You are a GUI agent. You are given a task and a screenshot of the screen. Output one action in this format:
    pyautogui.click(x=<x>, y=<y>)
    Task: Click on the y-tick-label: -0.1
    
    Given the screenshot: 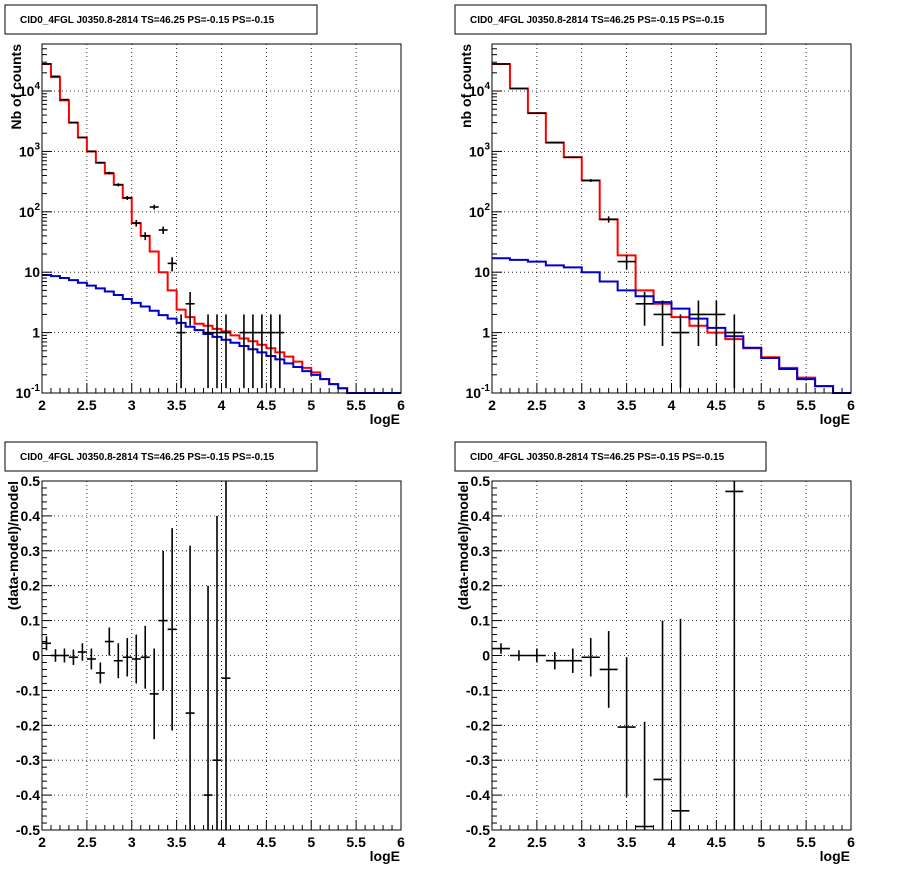 What is the action you would take?
    pyautogui.click(x=28, y=690)
    